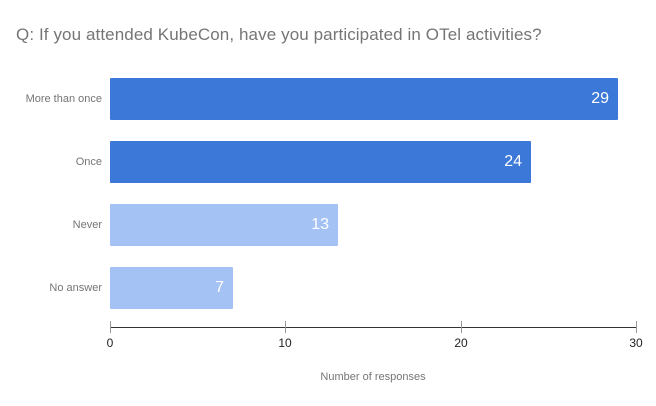 Image resolution: width=656 pixels, height=406 pixels. What do you see at coordinates (513, 161) in the screenshot?
I see `bar-value-label: 24` at bounding box center [513, 161].